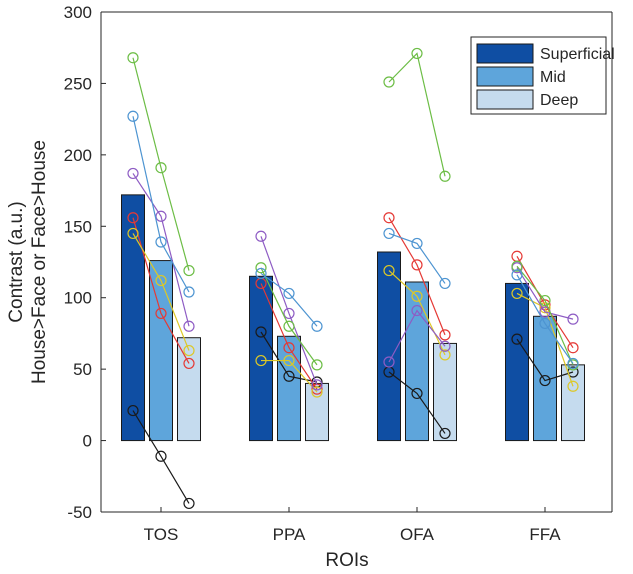  Describe the element at coordinates (78, 12) in the screenshot. I see `y-tick-label: 300` at that location.